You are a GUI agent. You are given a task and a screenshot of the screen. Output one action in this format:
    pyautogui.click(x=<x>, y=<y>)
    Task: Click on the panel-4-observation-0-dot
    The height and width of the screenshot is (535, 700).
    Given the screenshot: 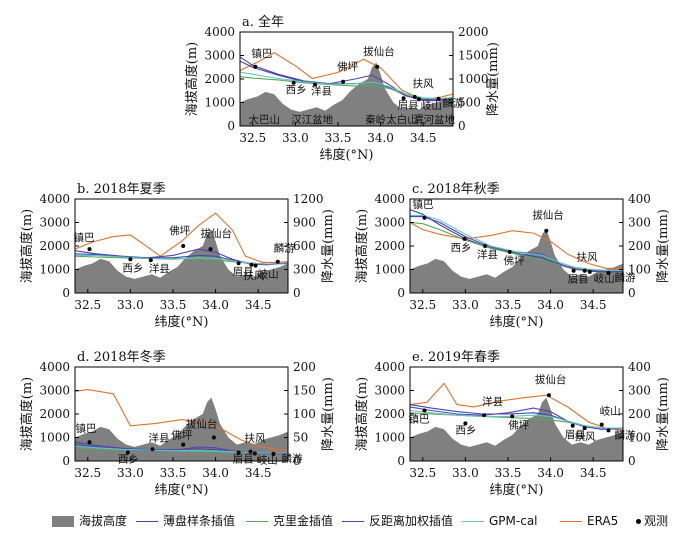 What is the action you would take?
    pyautogui.click(x=89, y=442)
    